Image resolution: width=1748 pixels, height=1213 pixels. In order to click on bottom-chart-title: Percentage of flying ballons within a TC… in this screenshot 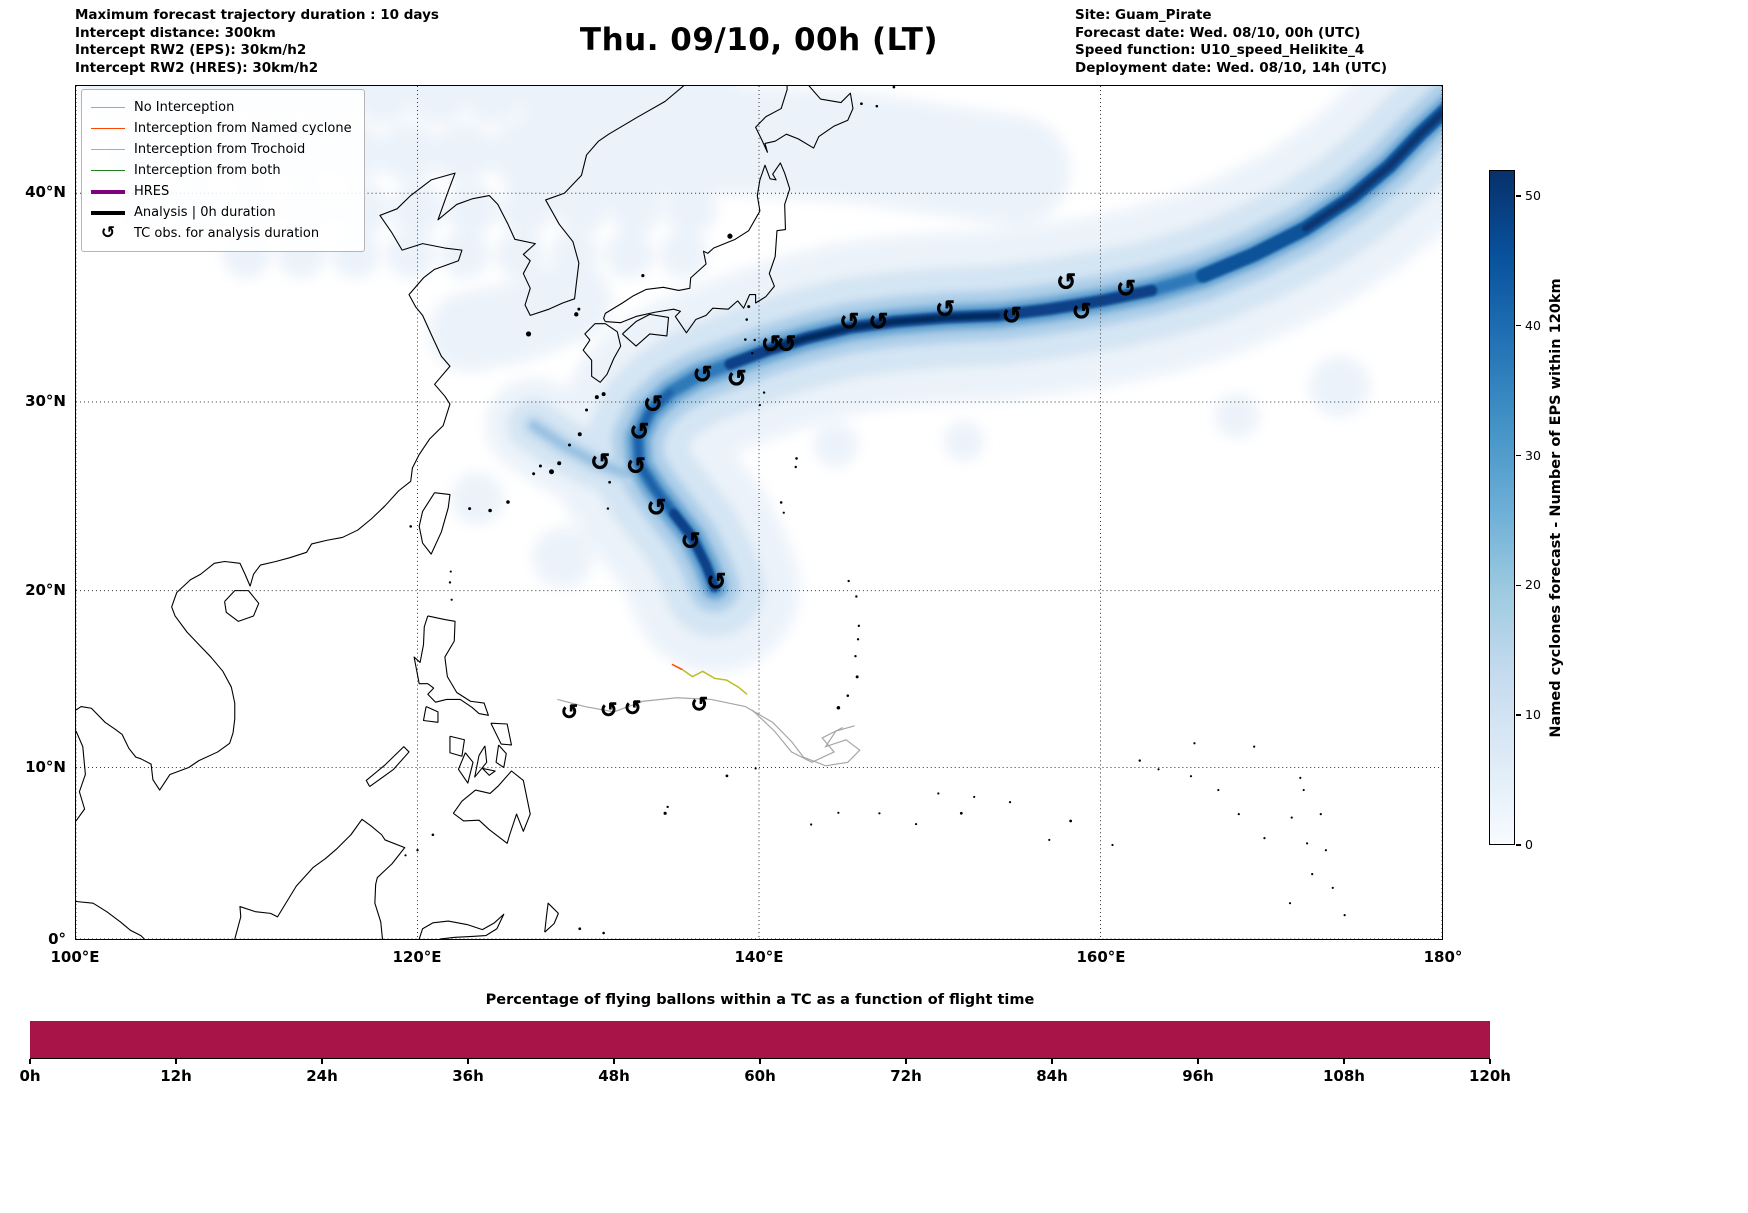, I will do `click(760, 1000)`.